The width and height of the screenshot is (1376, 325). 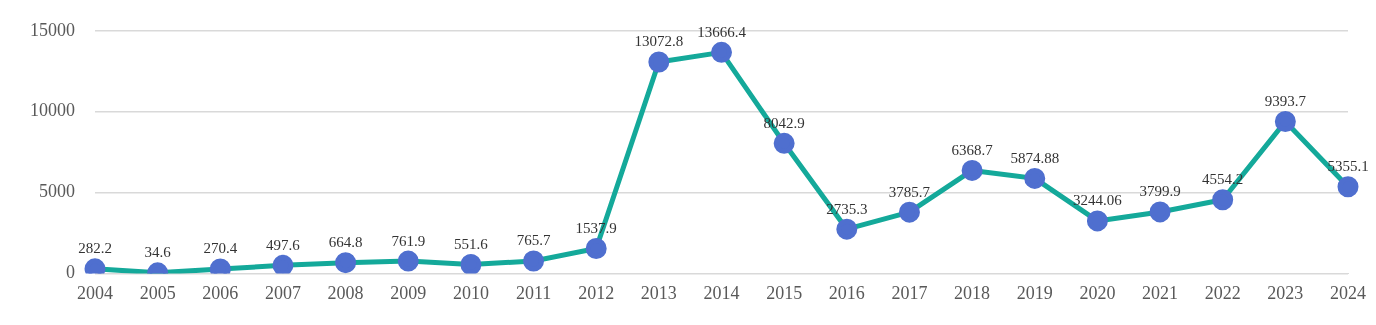 What do you see at coordinates (408, 292) in the screenshot?
I see `x-tick-label: 2009` at bounding box center [408, 292].